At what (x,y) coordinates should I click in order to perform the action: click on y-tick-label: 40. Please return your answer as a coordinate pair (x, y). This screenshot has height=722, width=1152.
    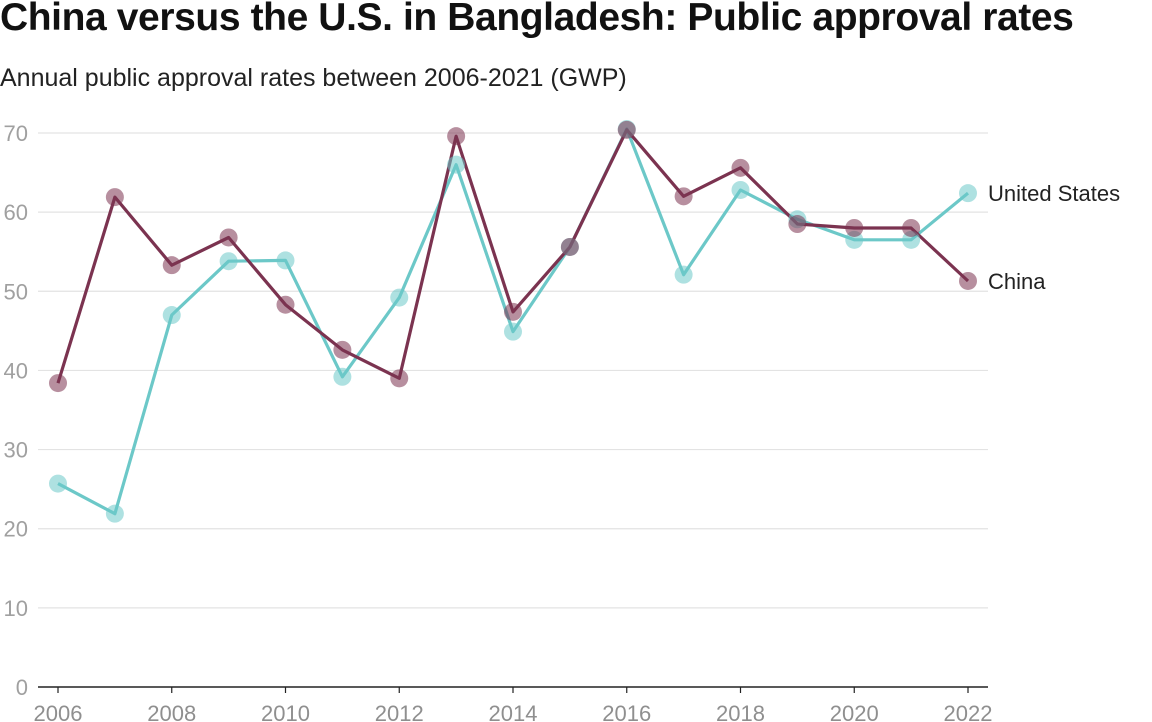
    Looking at the image, I should click on (16, 370).